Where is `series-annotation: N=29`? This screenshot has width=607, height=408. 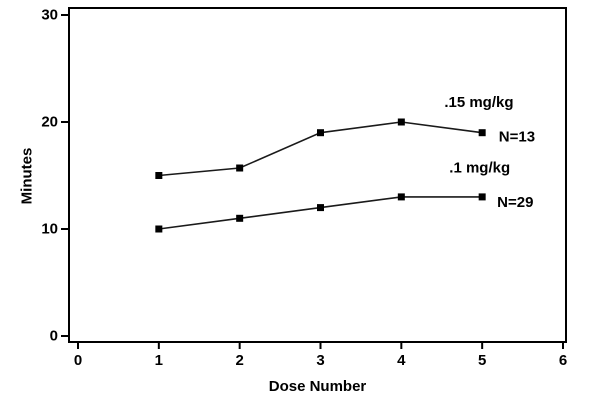 series-annotation: N=29 is located at coordinates (515, 202).